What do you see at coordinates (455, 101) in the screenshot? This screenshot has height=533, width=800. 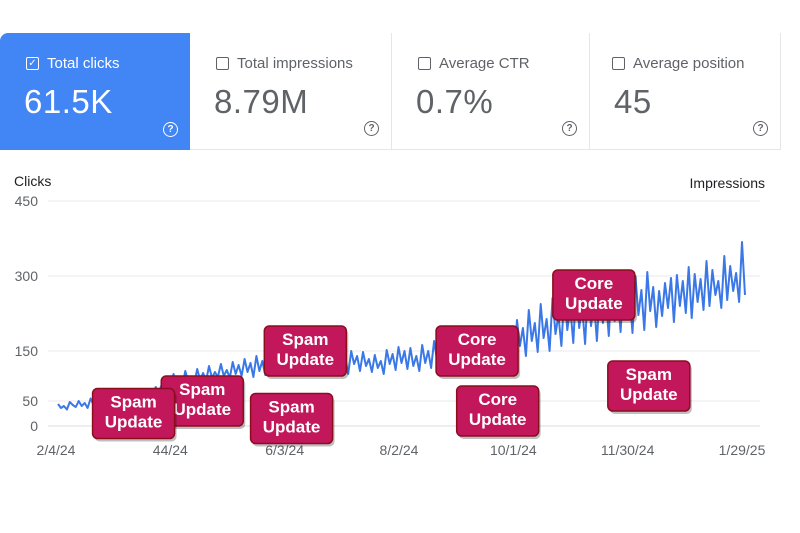 I see `metric-value: 0.7%` at bounding box center [455, 101].